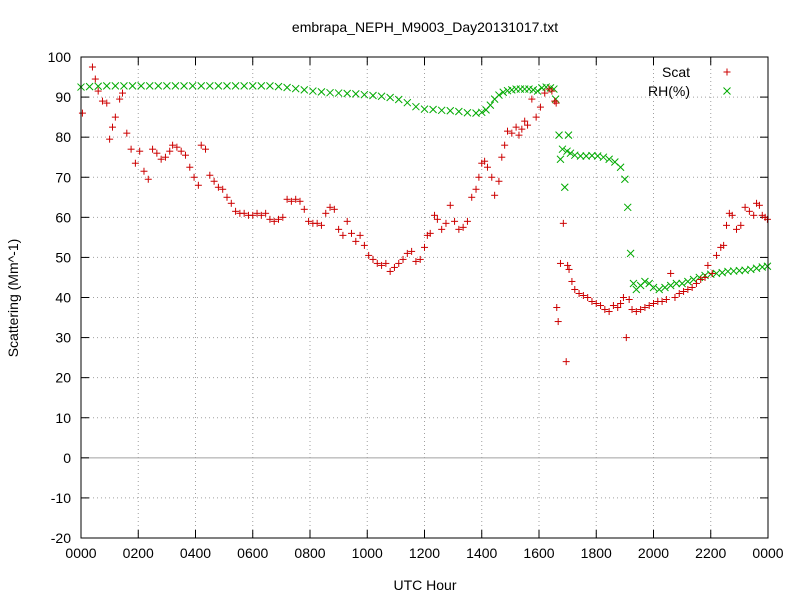 The width and height of the screenshot is (800, 600). Describe the element at coordinates (61, 538) in the screenshot. I see `y-tick-label: -20` at that location.